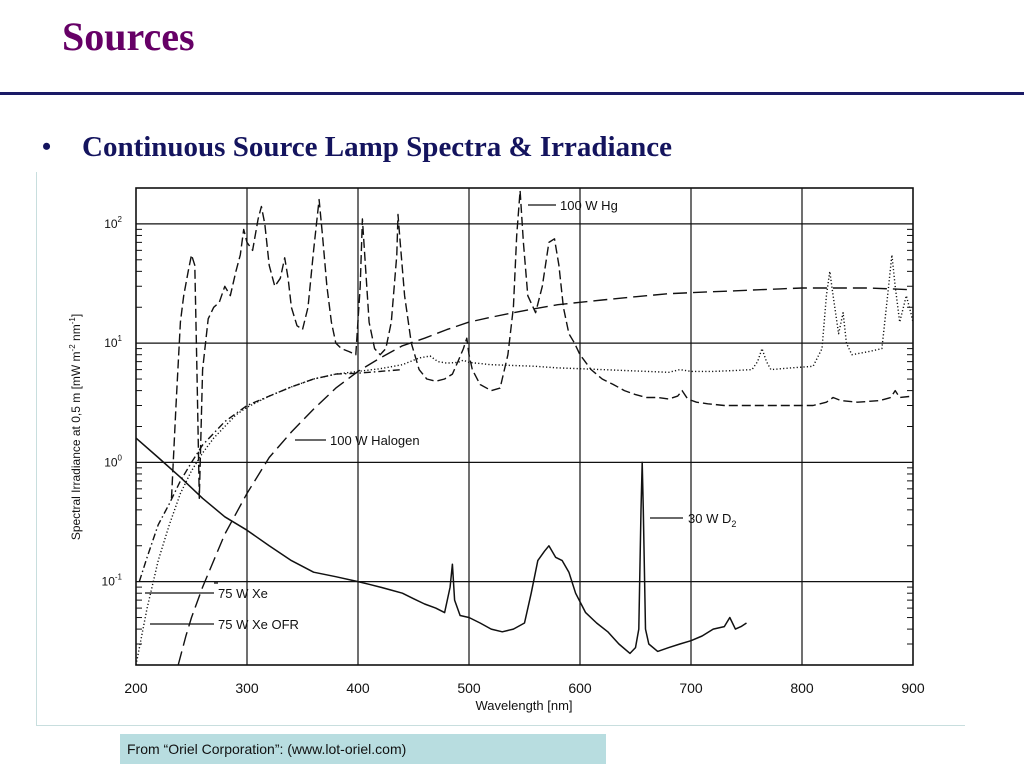  Describe the element at coordinates (113, 342) in the screenshot. I see `y-tick-label: 10¹` at that location.